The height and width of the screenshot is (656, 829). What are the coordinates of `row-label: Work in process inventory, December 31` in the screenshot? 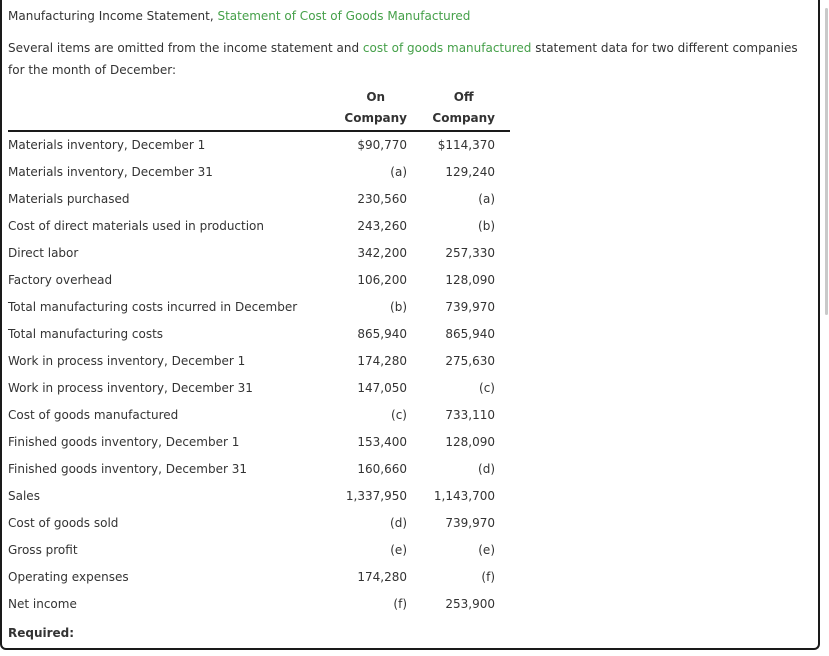 It's located at (130, 388).